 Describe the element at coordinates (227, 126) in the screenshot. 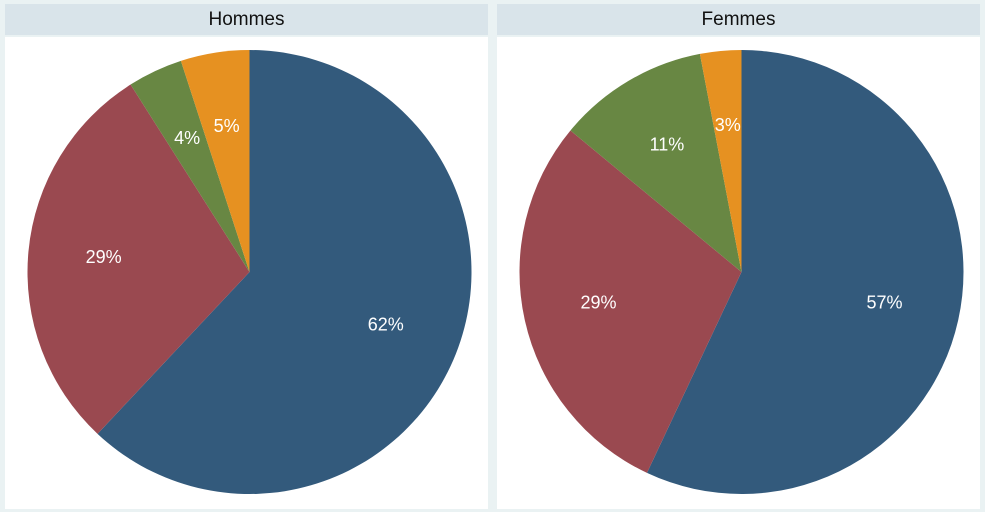

I see `slice-label: 5%` at that location.